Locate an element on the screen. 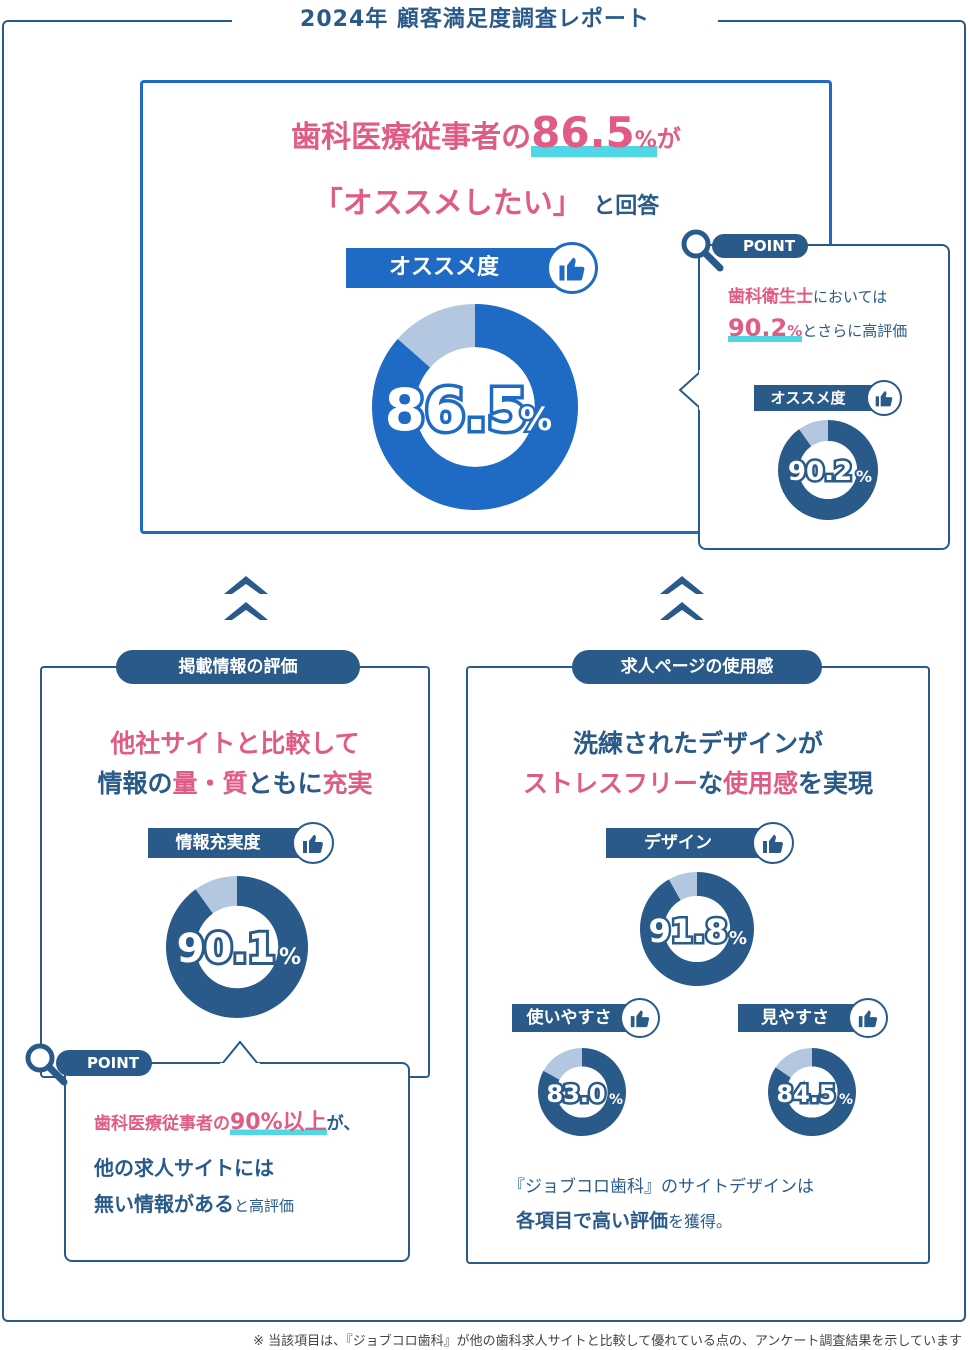  usability-slice-positive is located at coordinates (582, 1092).